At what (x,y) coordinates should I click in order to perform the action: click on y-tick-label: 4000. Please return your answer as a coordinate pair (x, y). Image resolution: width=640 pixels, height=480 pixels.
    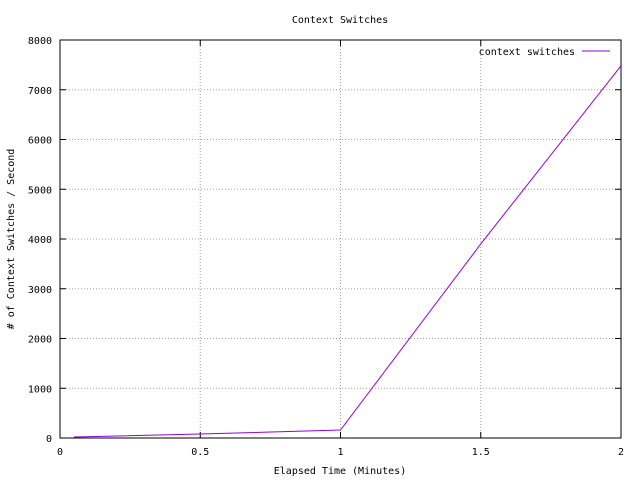
    Looking at the image, I should click on (40, 240).